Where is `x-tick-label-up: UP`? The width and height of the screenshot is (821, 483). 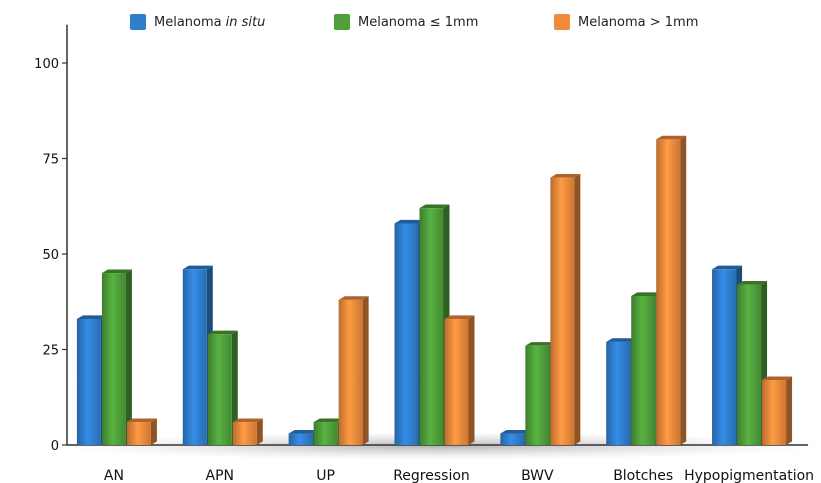 x-tick-label-up: UP is located at coordinates (325, 475).